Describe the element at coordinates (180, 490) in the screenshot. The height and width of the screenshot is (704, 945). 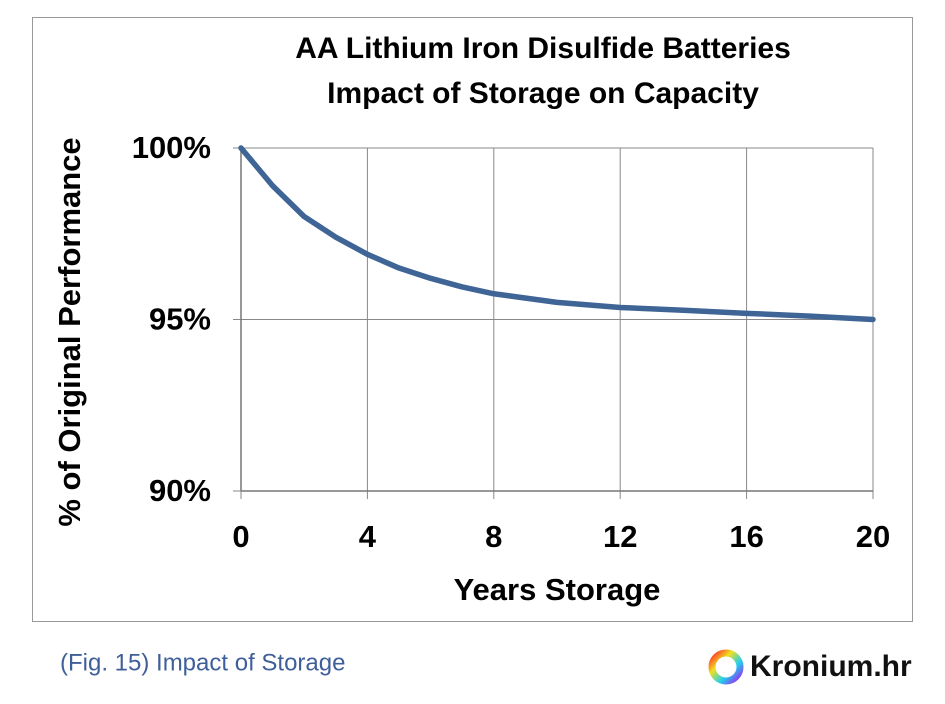
I see `y-tick-label: 90%` at that location.